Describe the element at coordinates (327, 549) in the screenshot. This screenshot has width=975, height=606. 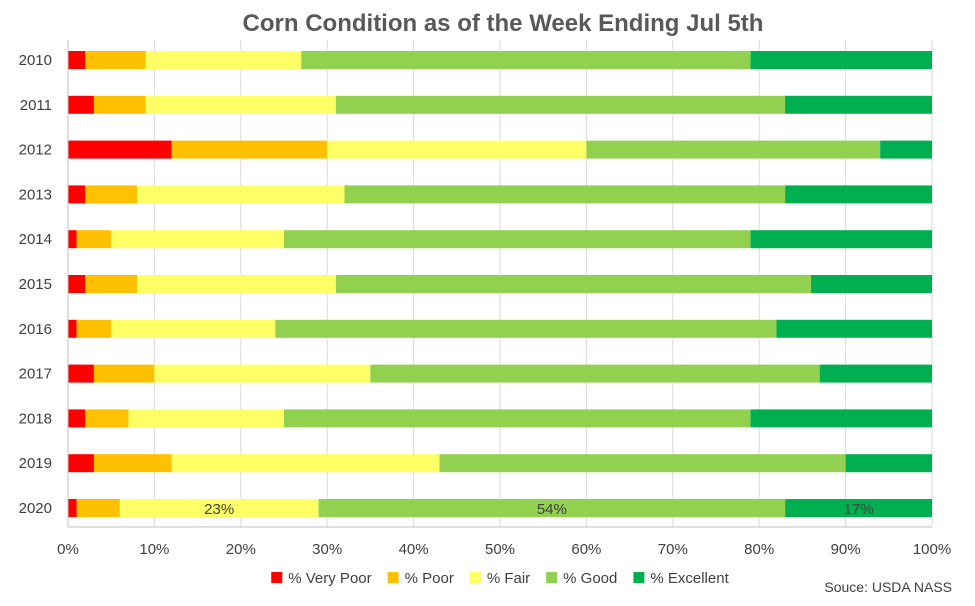
I see `x-tick-label: 30%` at that location.